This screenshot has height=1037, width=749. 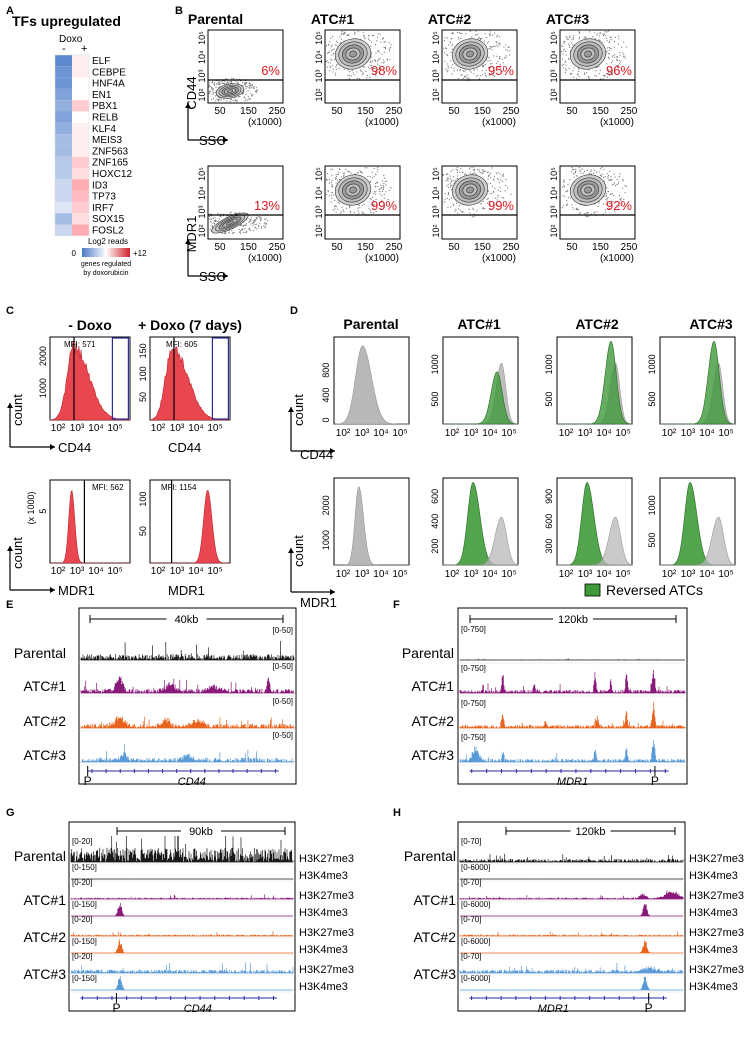 What do you see at coordinates (9, 605) in the screenshot?
I see `panel-letter-E: E` at bounding box center [9, 605].